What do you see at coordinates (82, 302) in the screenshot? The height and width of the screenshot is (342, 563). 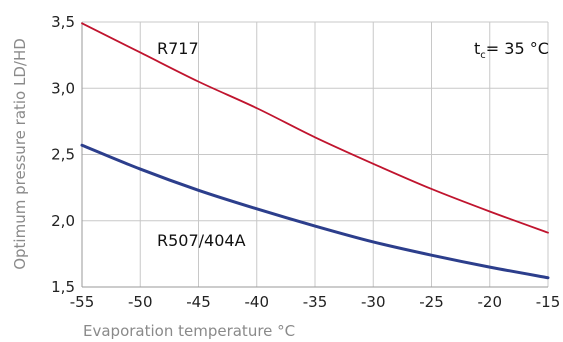 I see `x-tick-label: -55` at bounding box center [82, 302].